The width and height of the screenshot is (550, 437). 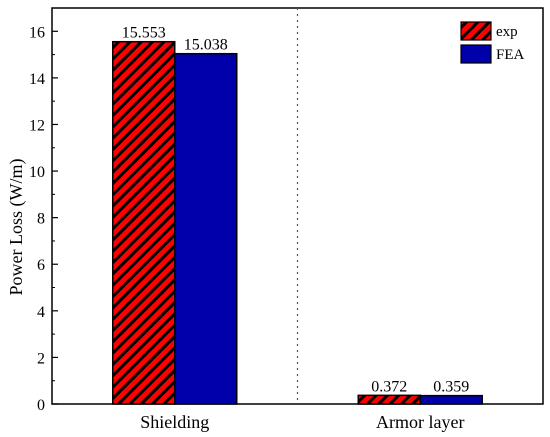 What do you see at coordinates (507, 32) in the screenshot?
I see `legend-label: exp` at bounding box center [507, 32].